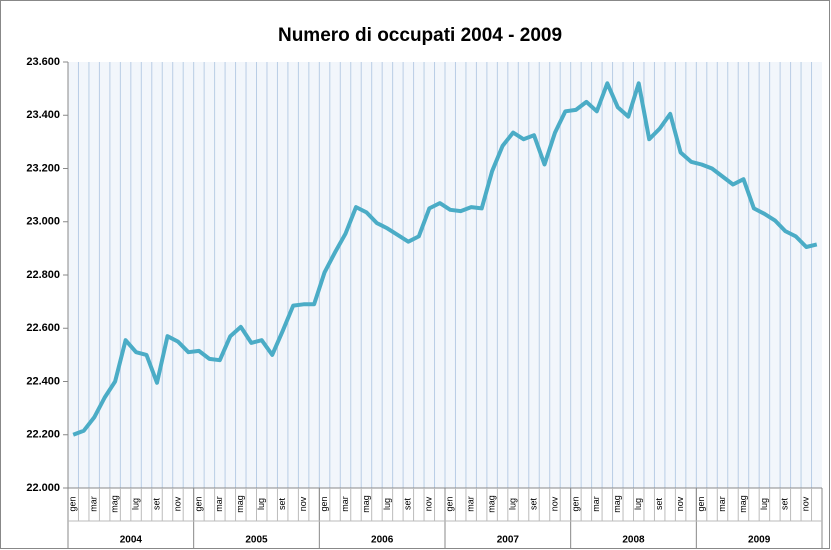 The width and height of the screenshot is (831, 550). Describe the element at coordinates (43, 488) in the screenshot. I see `y-tick-label: 22.000` at that location.